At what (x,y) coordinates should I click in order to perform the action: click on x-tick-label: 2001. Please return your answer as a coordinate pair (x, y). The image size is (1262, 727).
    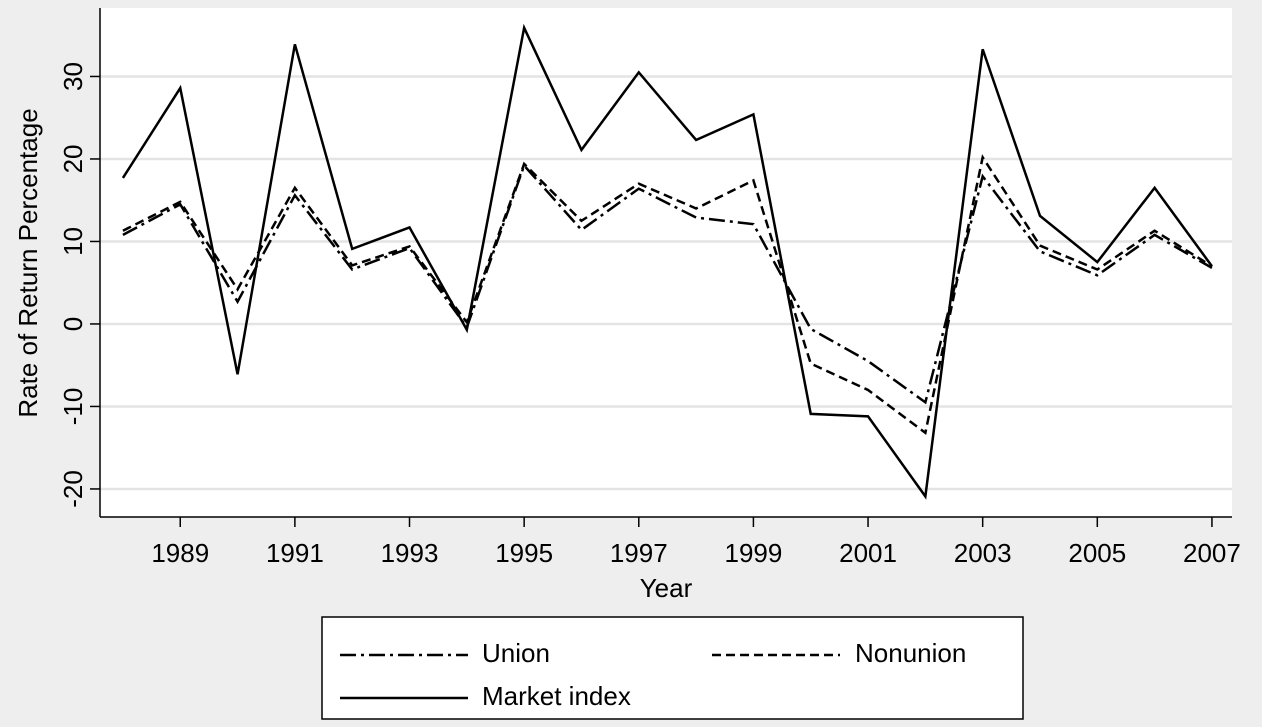
    Looking at the image, I should click on (868, 553).